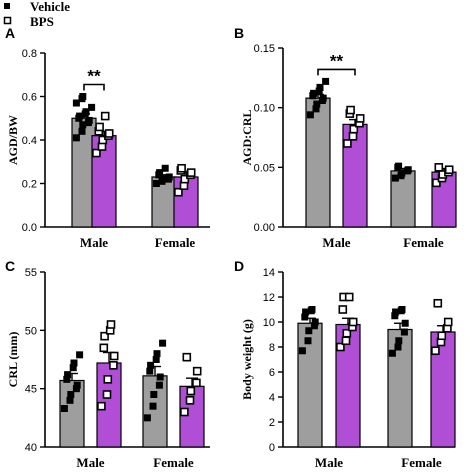  I want to click on legend-bps-marker, so click(7, 20).